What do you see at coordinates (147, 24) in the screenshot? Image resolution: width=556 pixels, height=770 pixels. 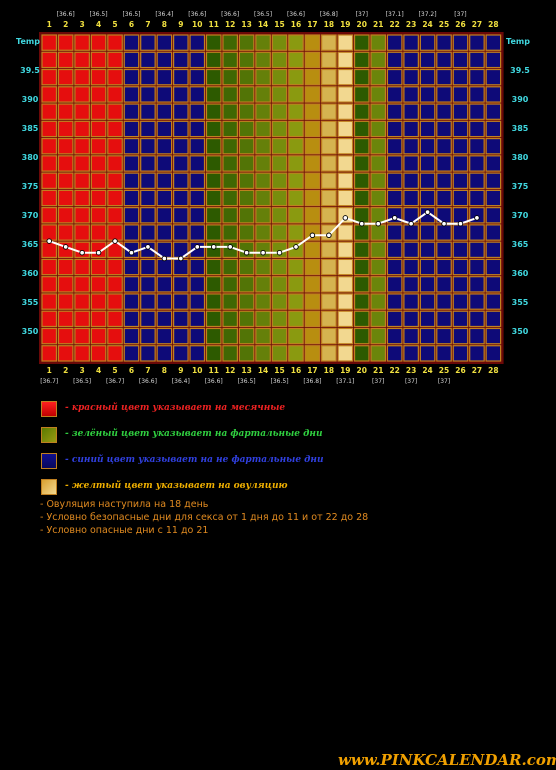 I see `day-label-top: 7` at bounding box center [147, 24].